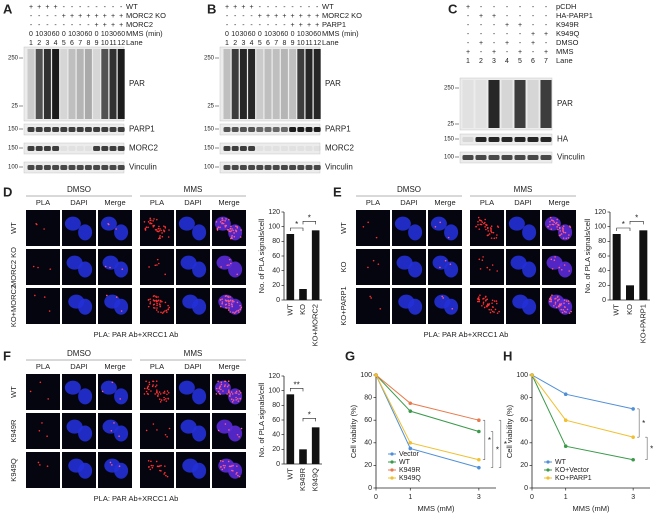 This screenshot has width=657, height=515. What do you see at coordinates (565, 103) in the screenshot?
I see `blot-band-label: PAR` at bounding box center [565, 103].